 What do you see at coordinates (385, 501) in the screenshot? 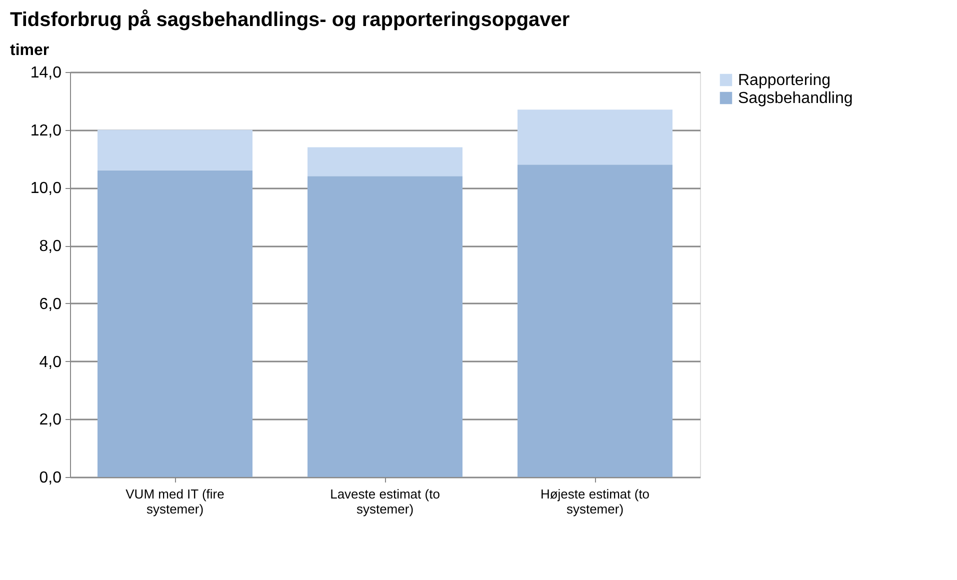
I see `x-tick-label: Laveste estimat (to systemer)` at bounding box center [385, 501].